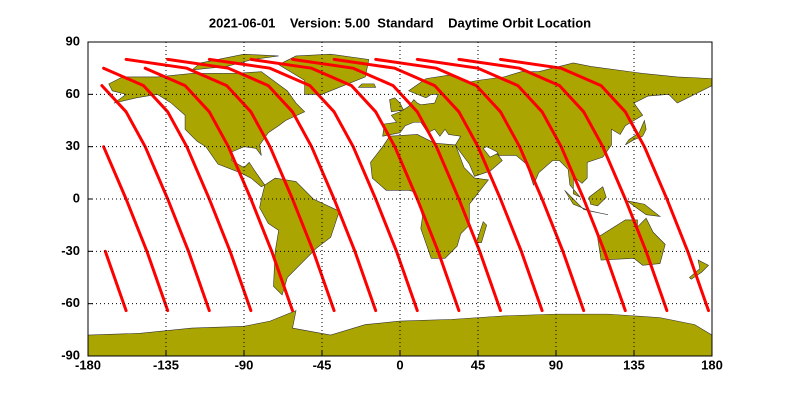  I want to click on eurasia, so click(547, 130).